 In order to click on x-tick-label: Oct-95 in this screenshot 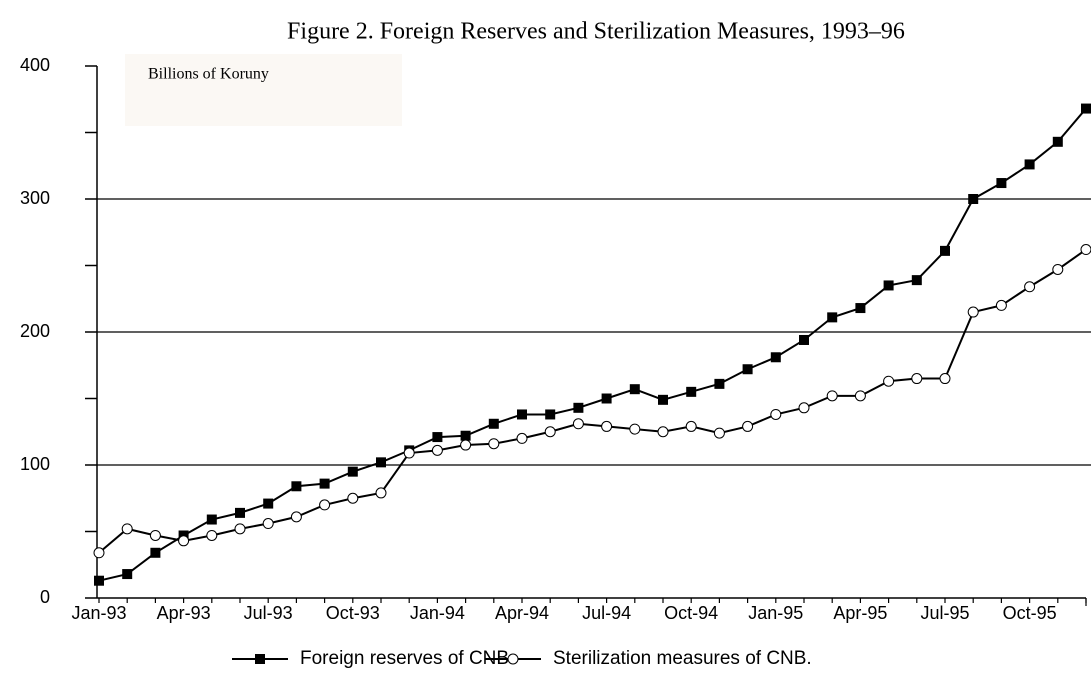, I will do `click(1030, 613)`.